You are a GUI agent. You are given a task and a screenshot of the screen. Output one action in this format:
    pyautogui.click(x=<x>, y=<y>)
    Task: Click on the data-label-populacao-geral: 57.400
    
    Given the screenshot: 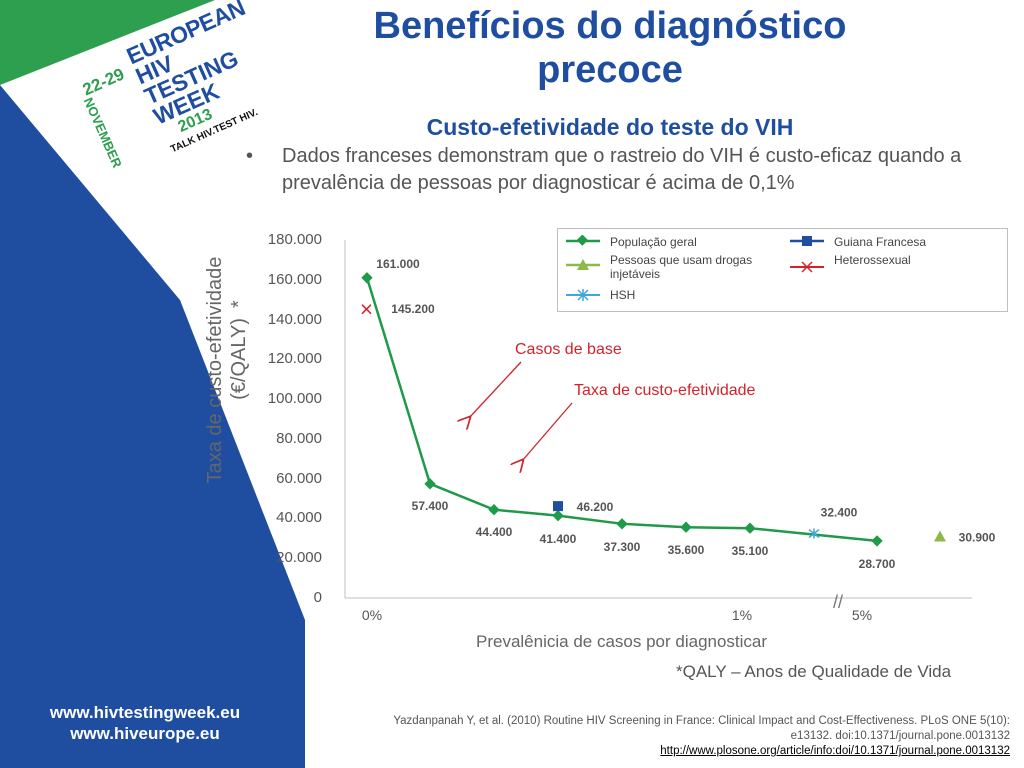 What is the action you would take?
    pyautogui.click(x=430, y=506)
    